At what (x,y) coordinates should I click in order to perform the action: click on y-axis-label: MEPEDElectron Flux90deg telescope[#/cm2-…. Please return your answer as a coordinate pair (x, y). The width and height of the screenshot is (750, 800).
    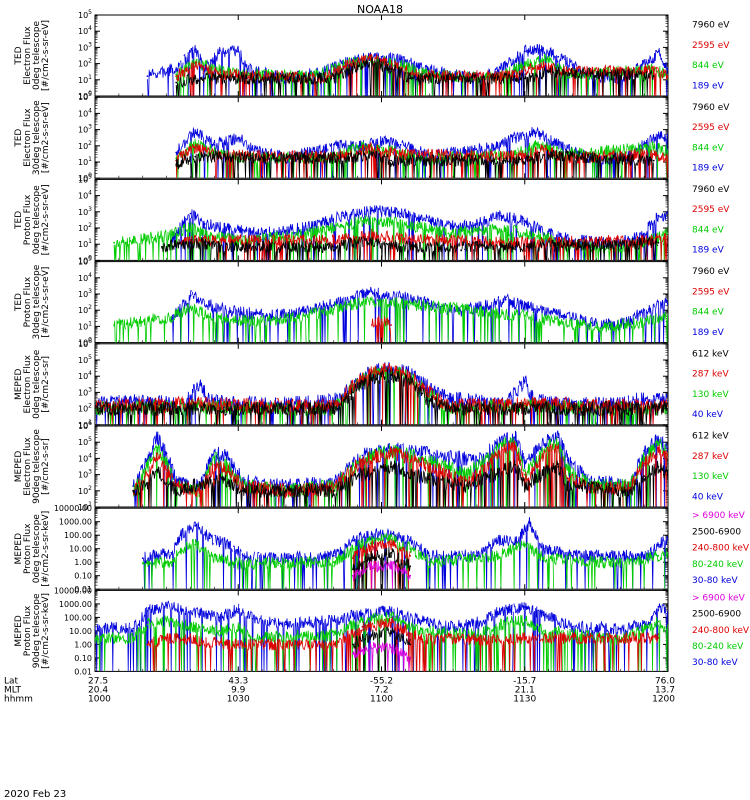
    Looking at the image, I should click on (32, 466).